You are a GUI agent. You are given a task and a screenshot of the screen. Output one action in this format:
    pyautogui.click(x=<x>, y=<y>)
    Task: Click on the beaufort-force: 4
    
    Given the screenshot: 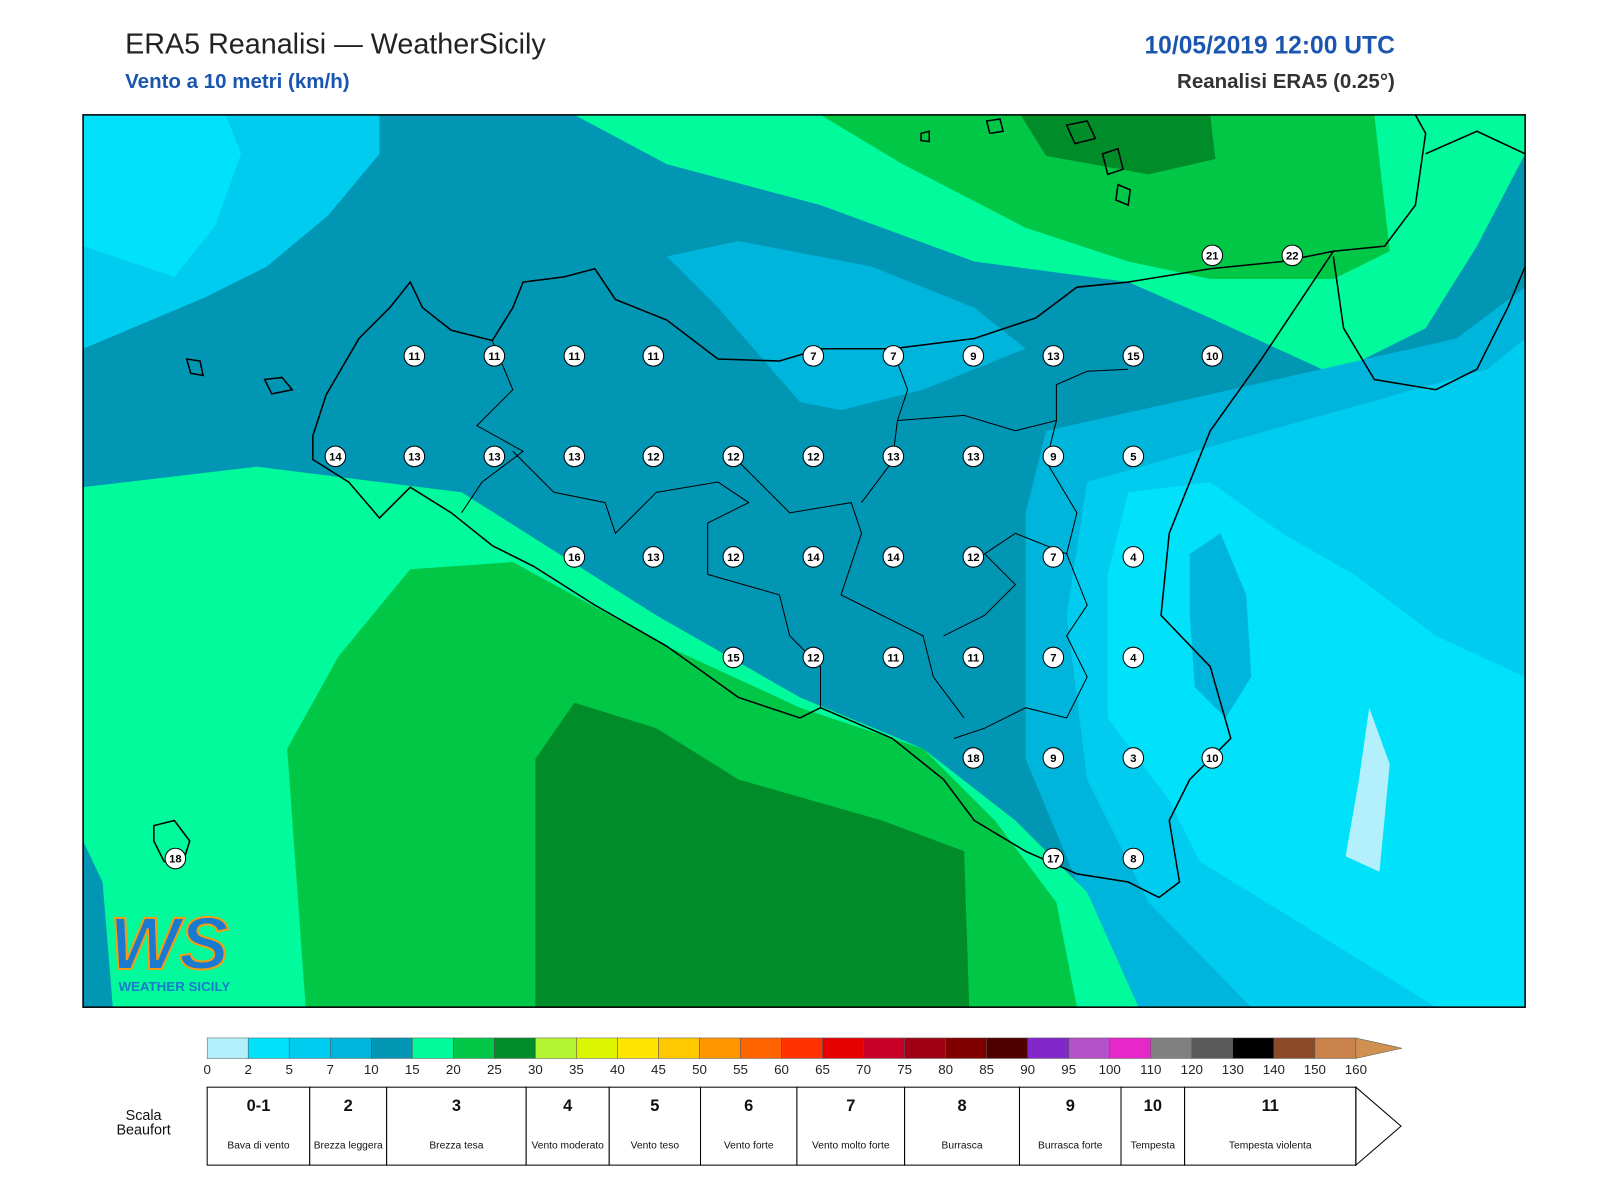 What is the action you would take?
    pyautogui.click(x=568, y=1106)
    